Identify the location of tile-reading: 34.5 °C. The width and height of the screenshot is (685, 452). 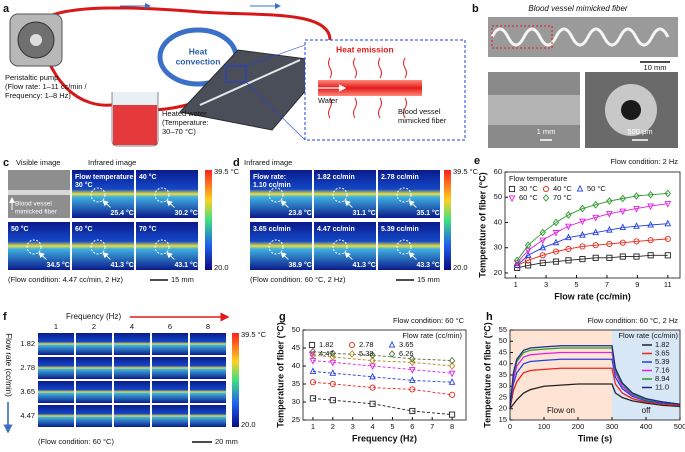
(57, 265).